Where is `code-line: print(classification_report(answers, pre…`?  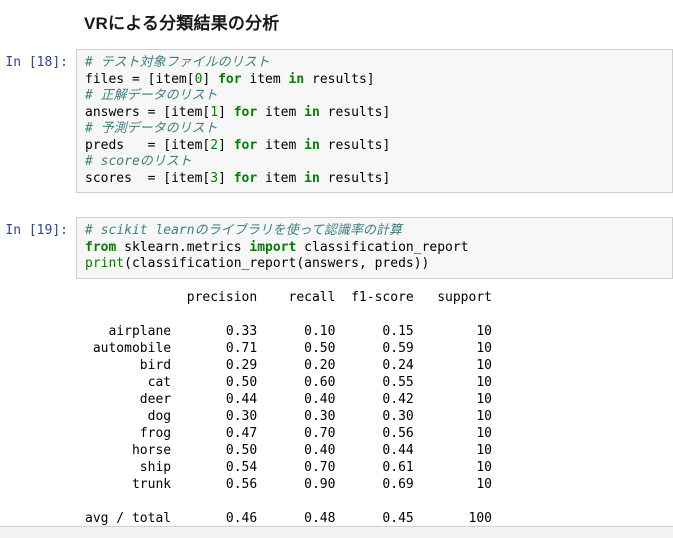 code-line: print(classification_report(answers, pre… is located at coordinates (257, 263).